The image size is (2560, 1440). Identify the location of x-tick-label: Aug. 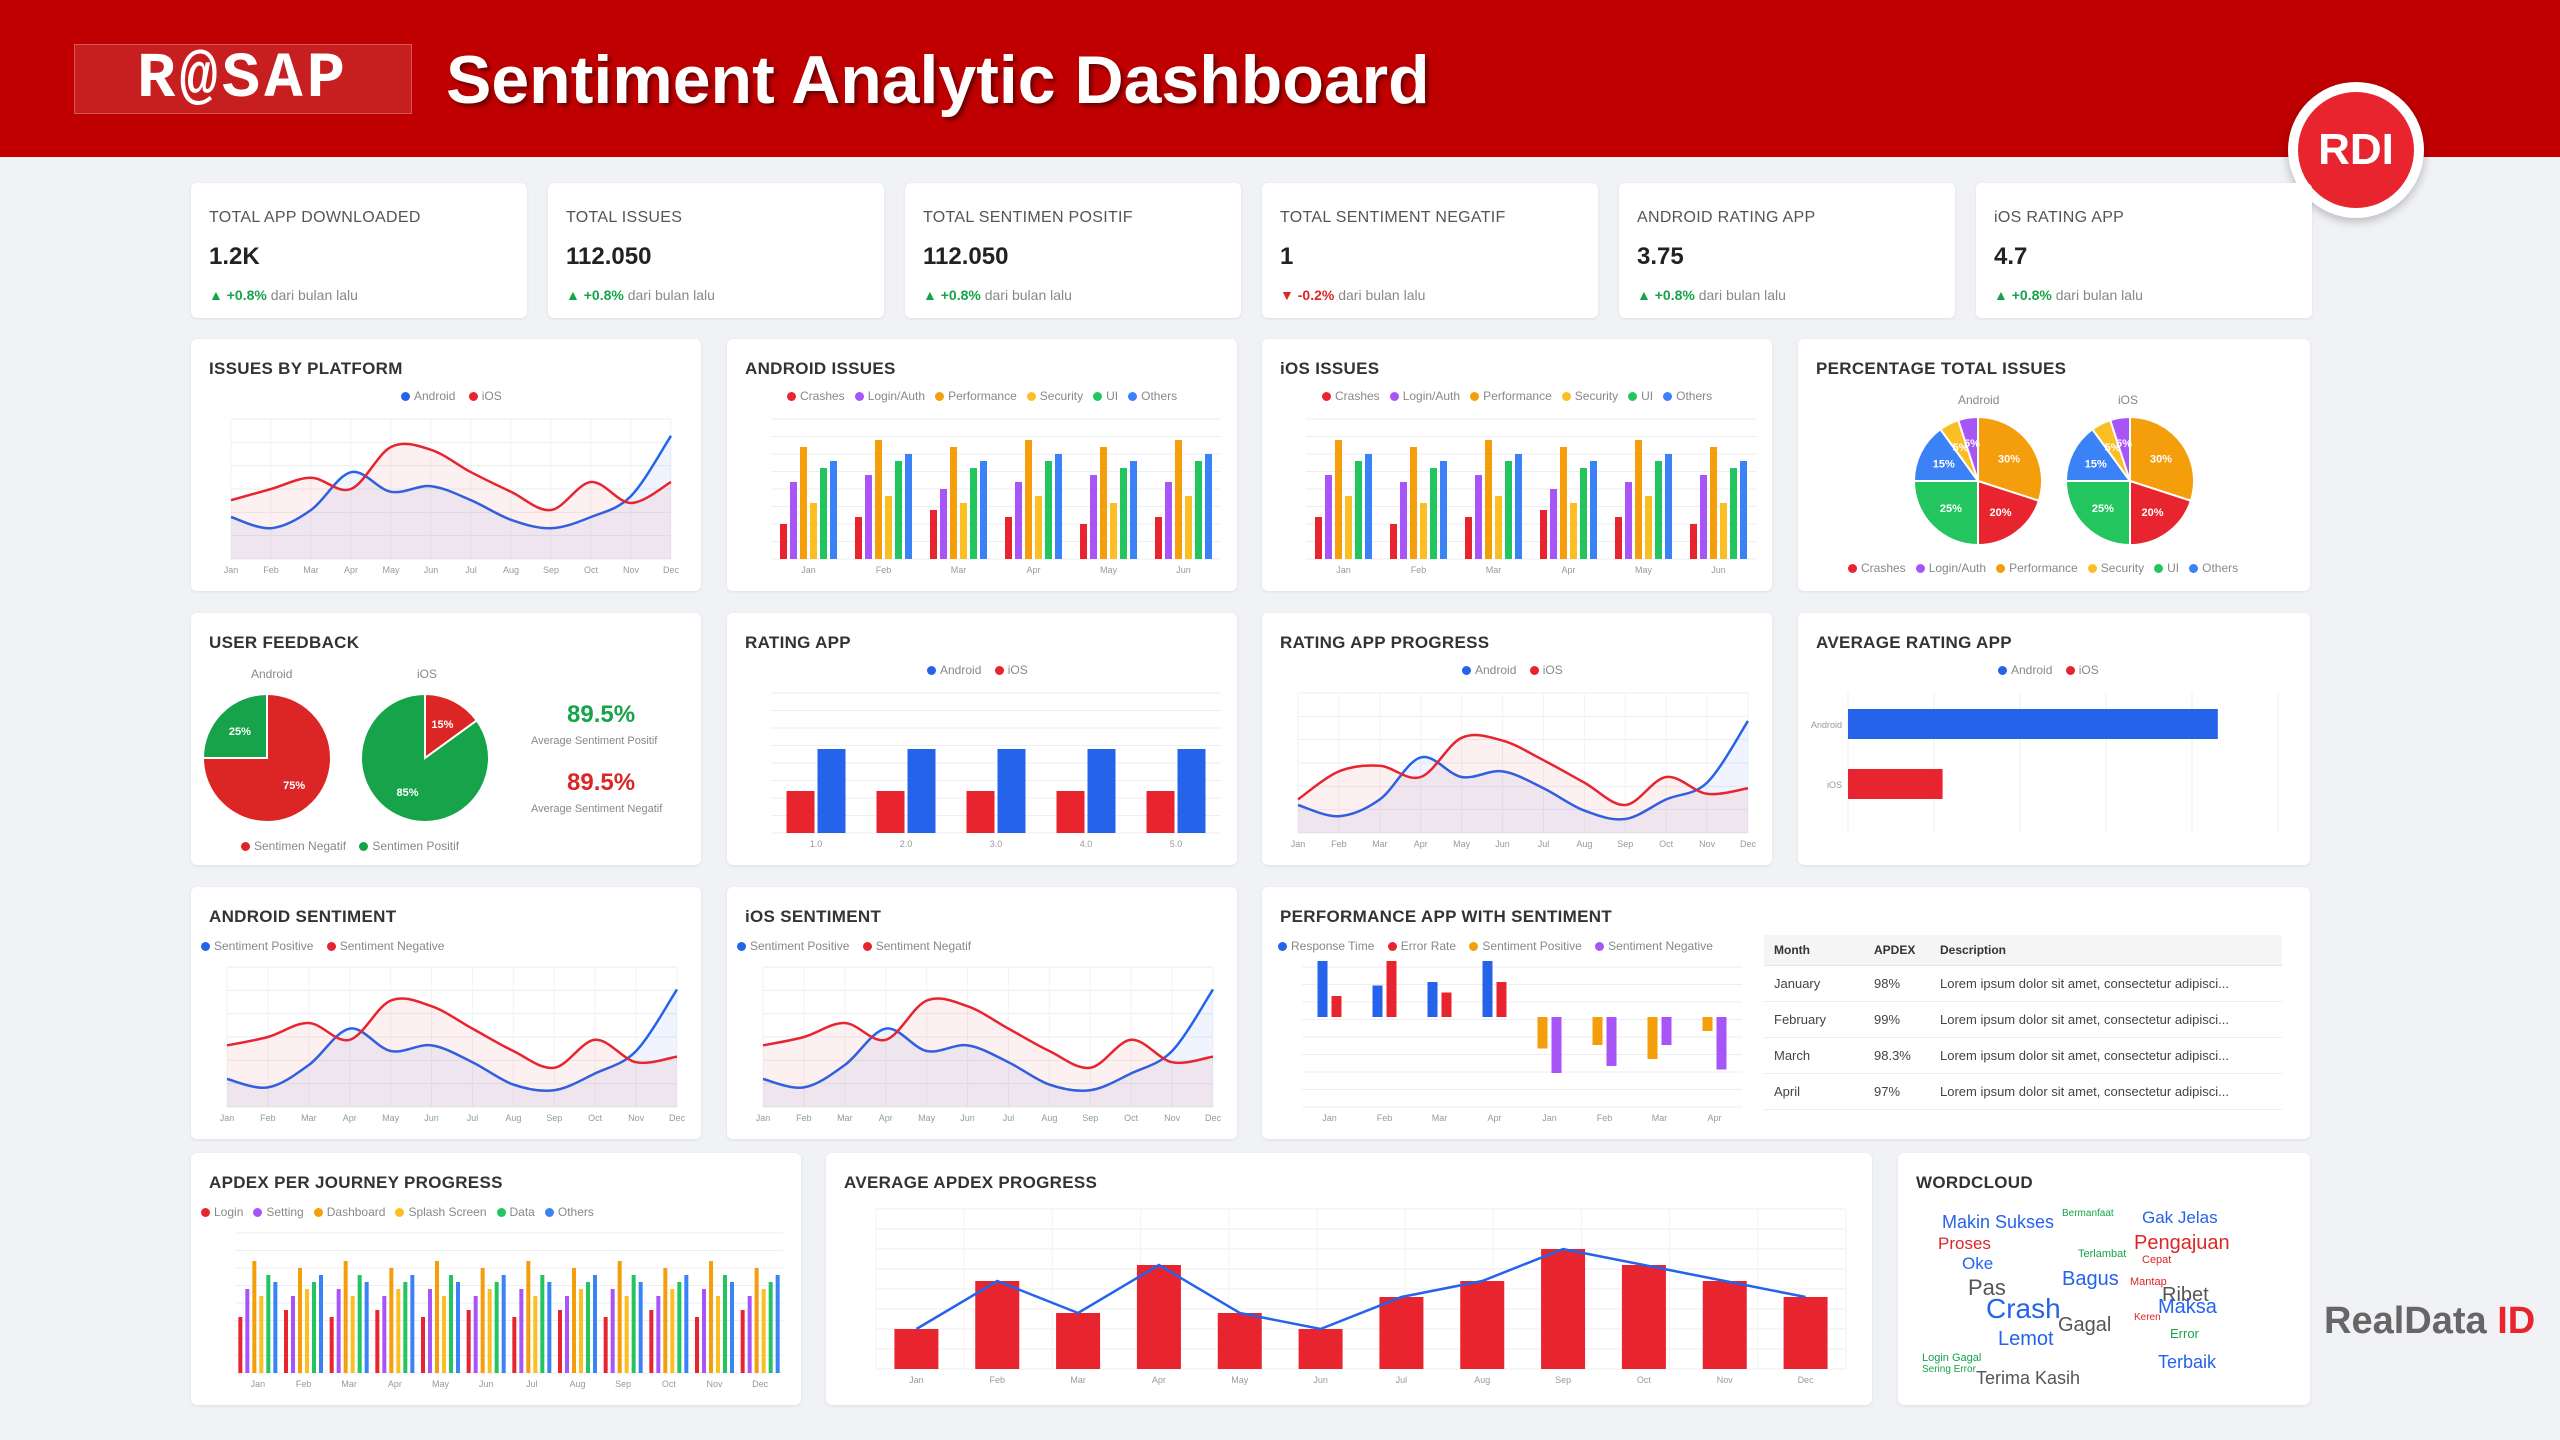
(1584, 844).